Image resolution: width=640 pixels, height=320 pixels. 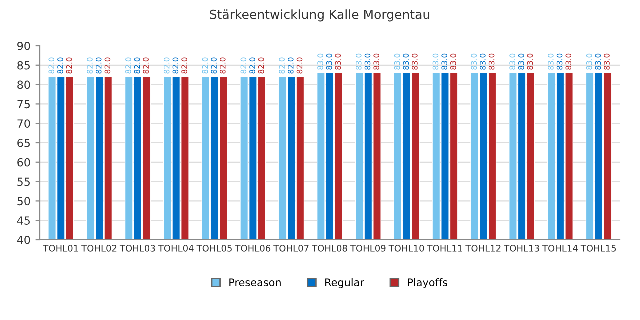 I want to click on x-tick-label: TOHL06, so click(x=253, y=248).